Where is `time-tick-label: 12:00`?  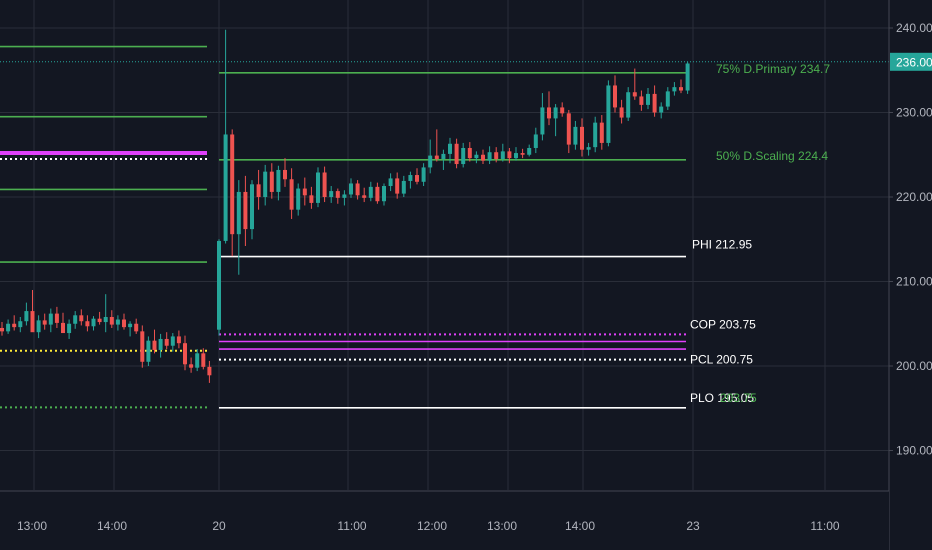
time-tick-label: 12:00 is located at coordinates (432, 526).